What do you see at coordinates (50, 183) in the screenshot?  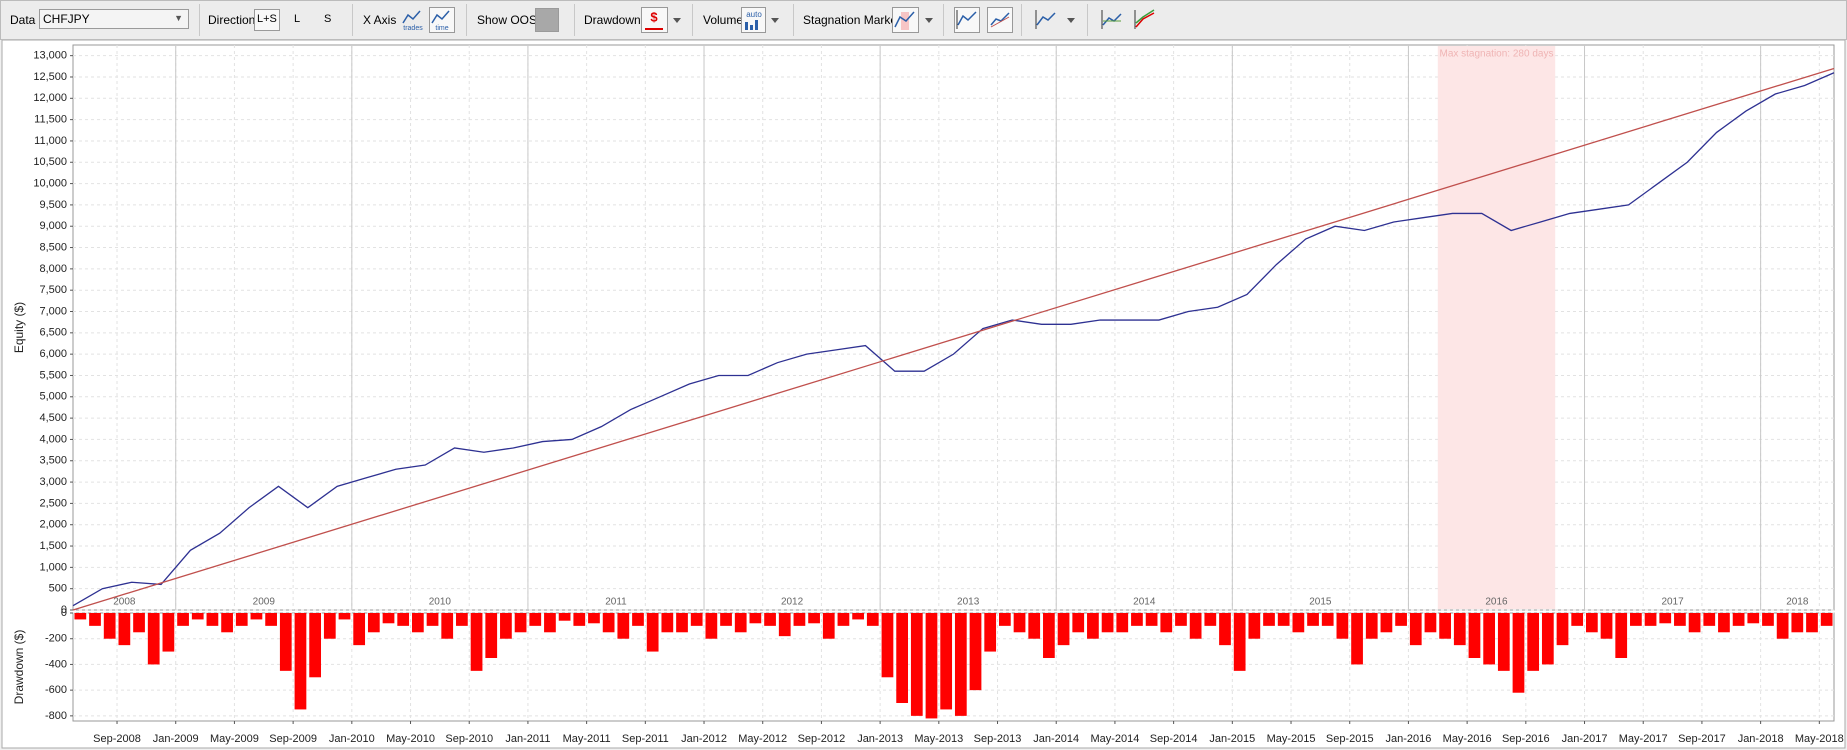 I see `y-tick-label: 10,000` at bounding box center [50, 183].